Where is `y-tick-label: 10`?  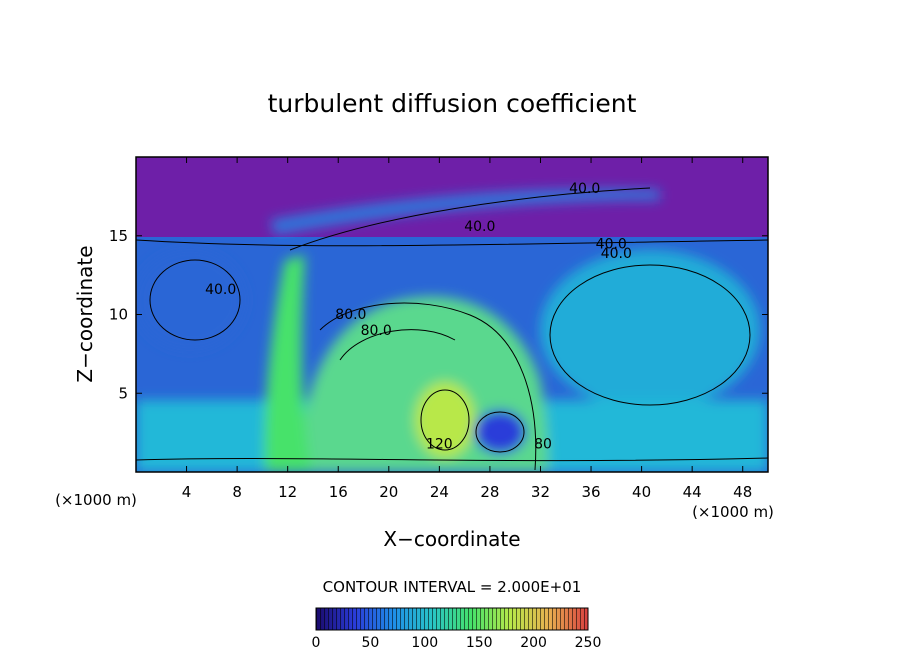
y-tick-label: 10 is located at coordinates (118, 315).